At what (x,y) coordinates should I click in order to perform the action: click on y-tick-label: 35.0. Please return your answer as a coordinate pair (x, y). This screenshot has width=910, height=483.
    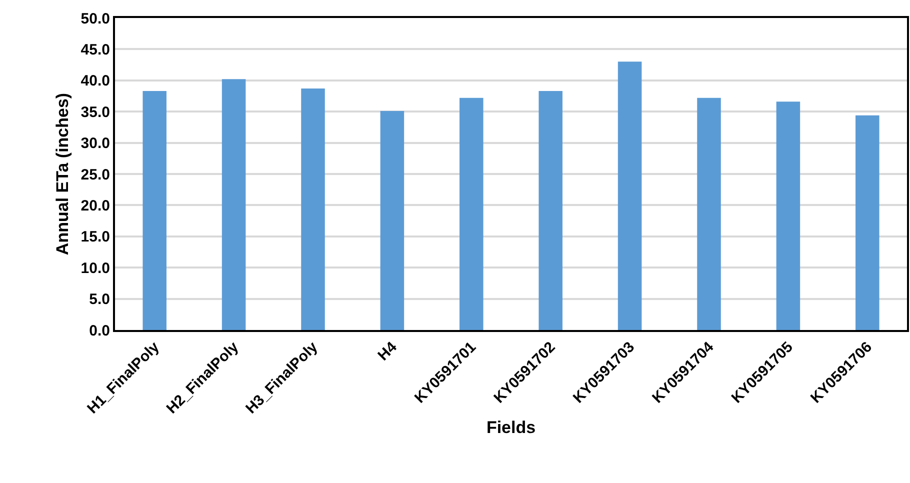
    Looking at the image, I should click on (95, 112).